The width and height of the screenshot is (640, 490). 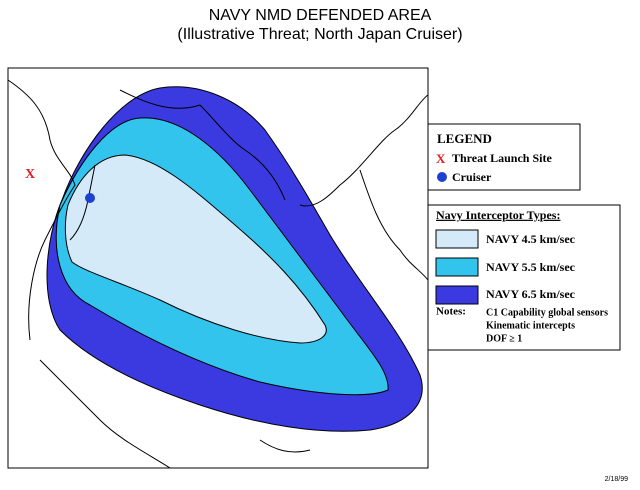 What do you see at coordinates (442, 177) in the screenshot?
I see `legend-cruiser-dot` at bounding box center [442, 177].